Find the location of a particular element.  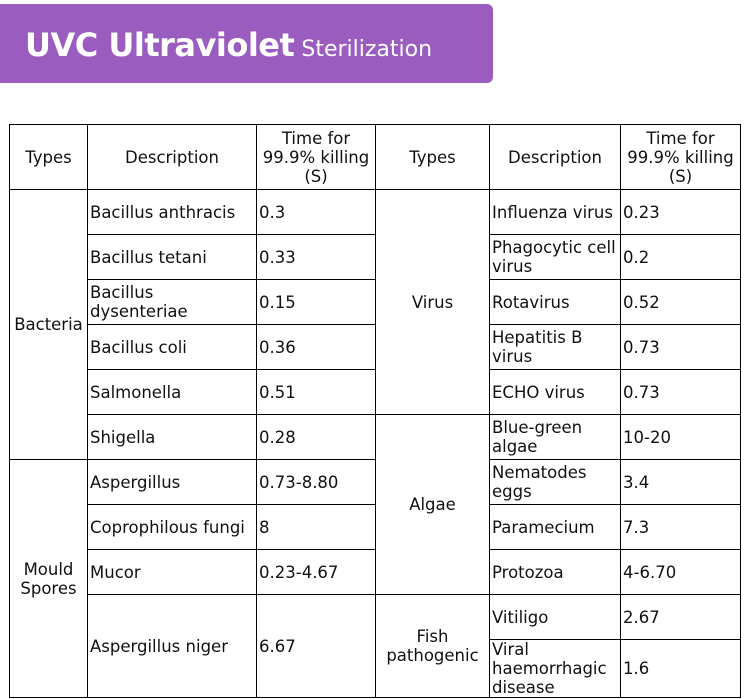

header-description-left: Description is located at coordinates (172, 157).